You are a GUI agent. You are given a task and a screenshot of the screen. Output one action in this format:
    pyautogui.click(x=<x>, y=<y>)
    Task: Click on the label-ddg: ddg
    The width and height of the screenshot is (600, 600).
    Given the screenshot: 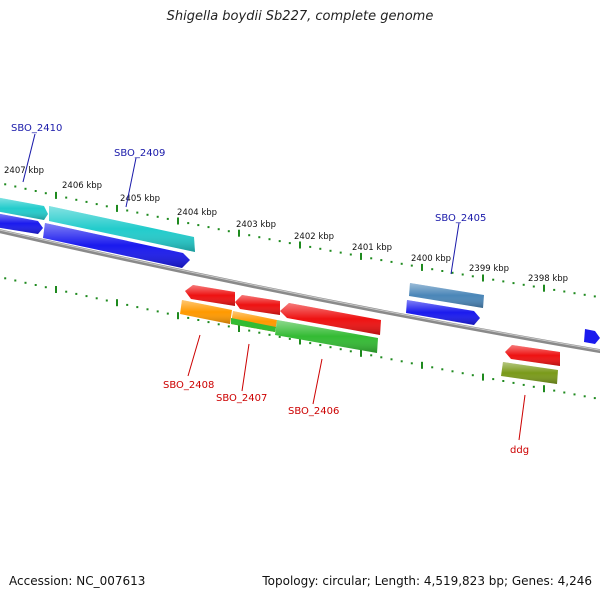 What is the action you would take?
    pyautogui.click(x=519, y=450)
    